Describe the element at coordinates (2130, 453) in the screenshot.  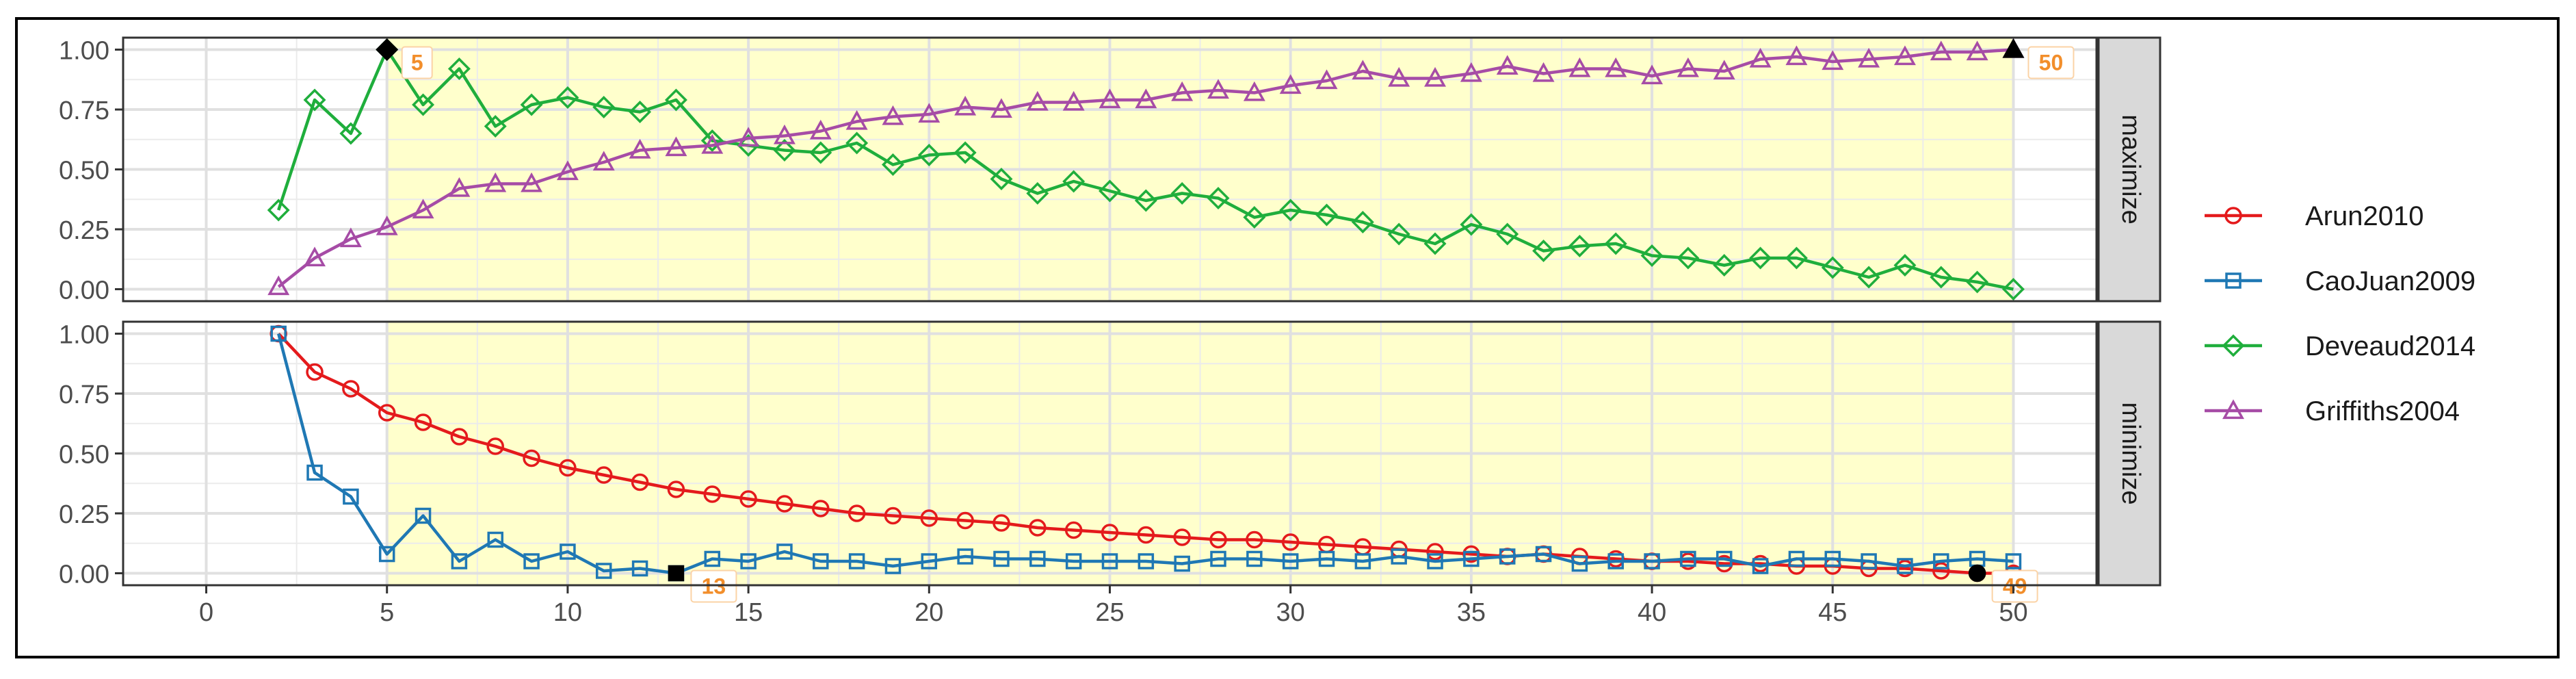
I see `facet-strip-label: minimize` at that location.